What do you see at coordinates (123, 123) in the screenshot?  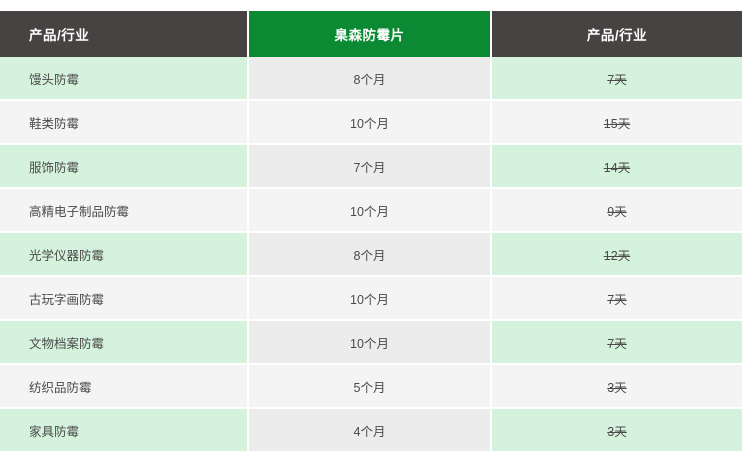 I see `cell-product-name: 鞋类防霉` at bounding box center [123, 123].